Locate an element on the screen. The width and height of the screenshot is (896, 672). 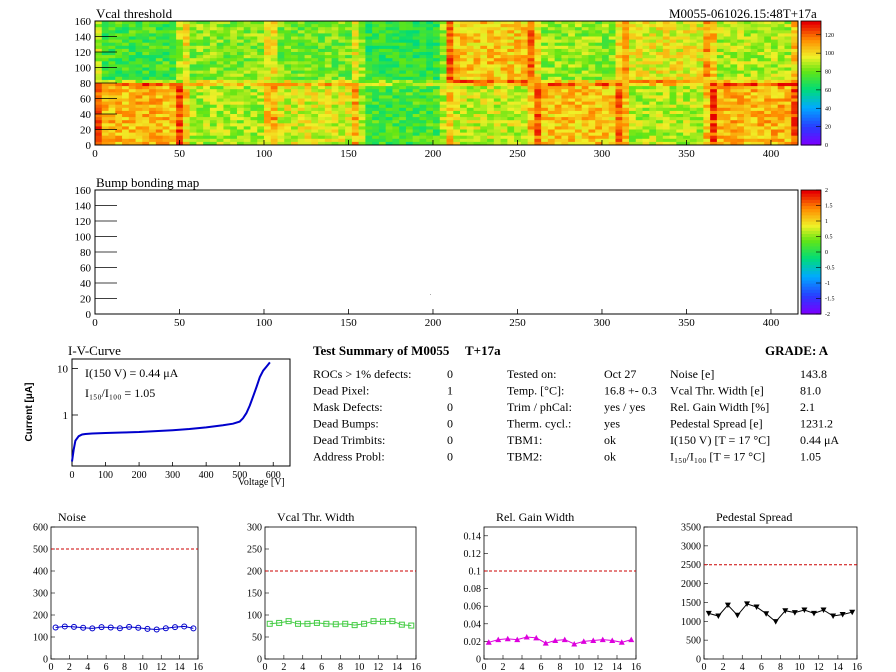
vcal-map-ytick-label: 140 is located at coordinates (83, 38).